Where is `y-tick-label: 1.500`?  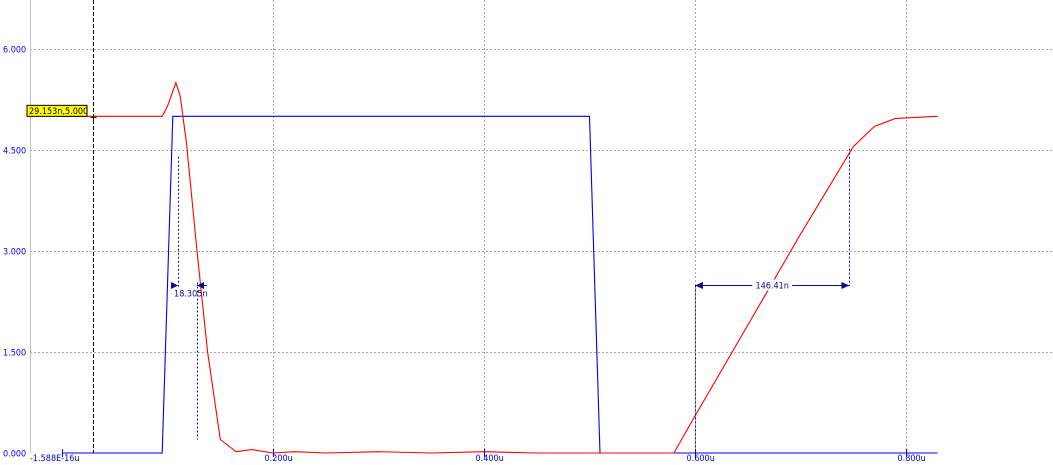
y-tick-label: 1.500 is located at coordinates (14, 354).